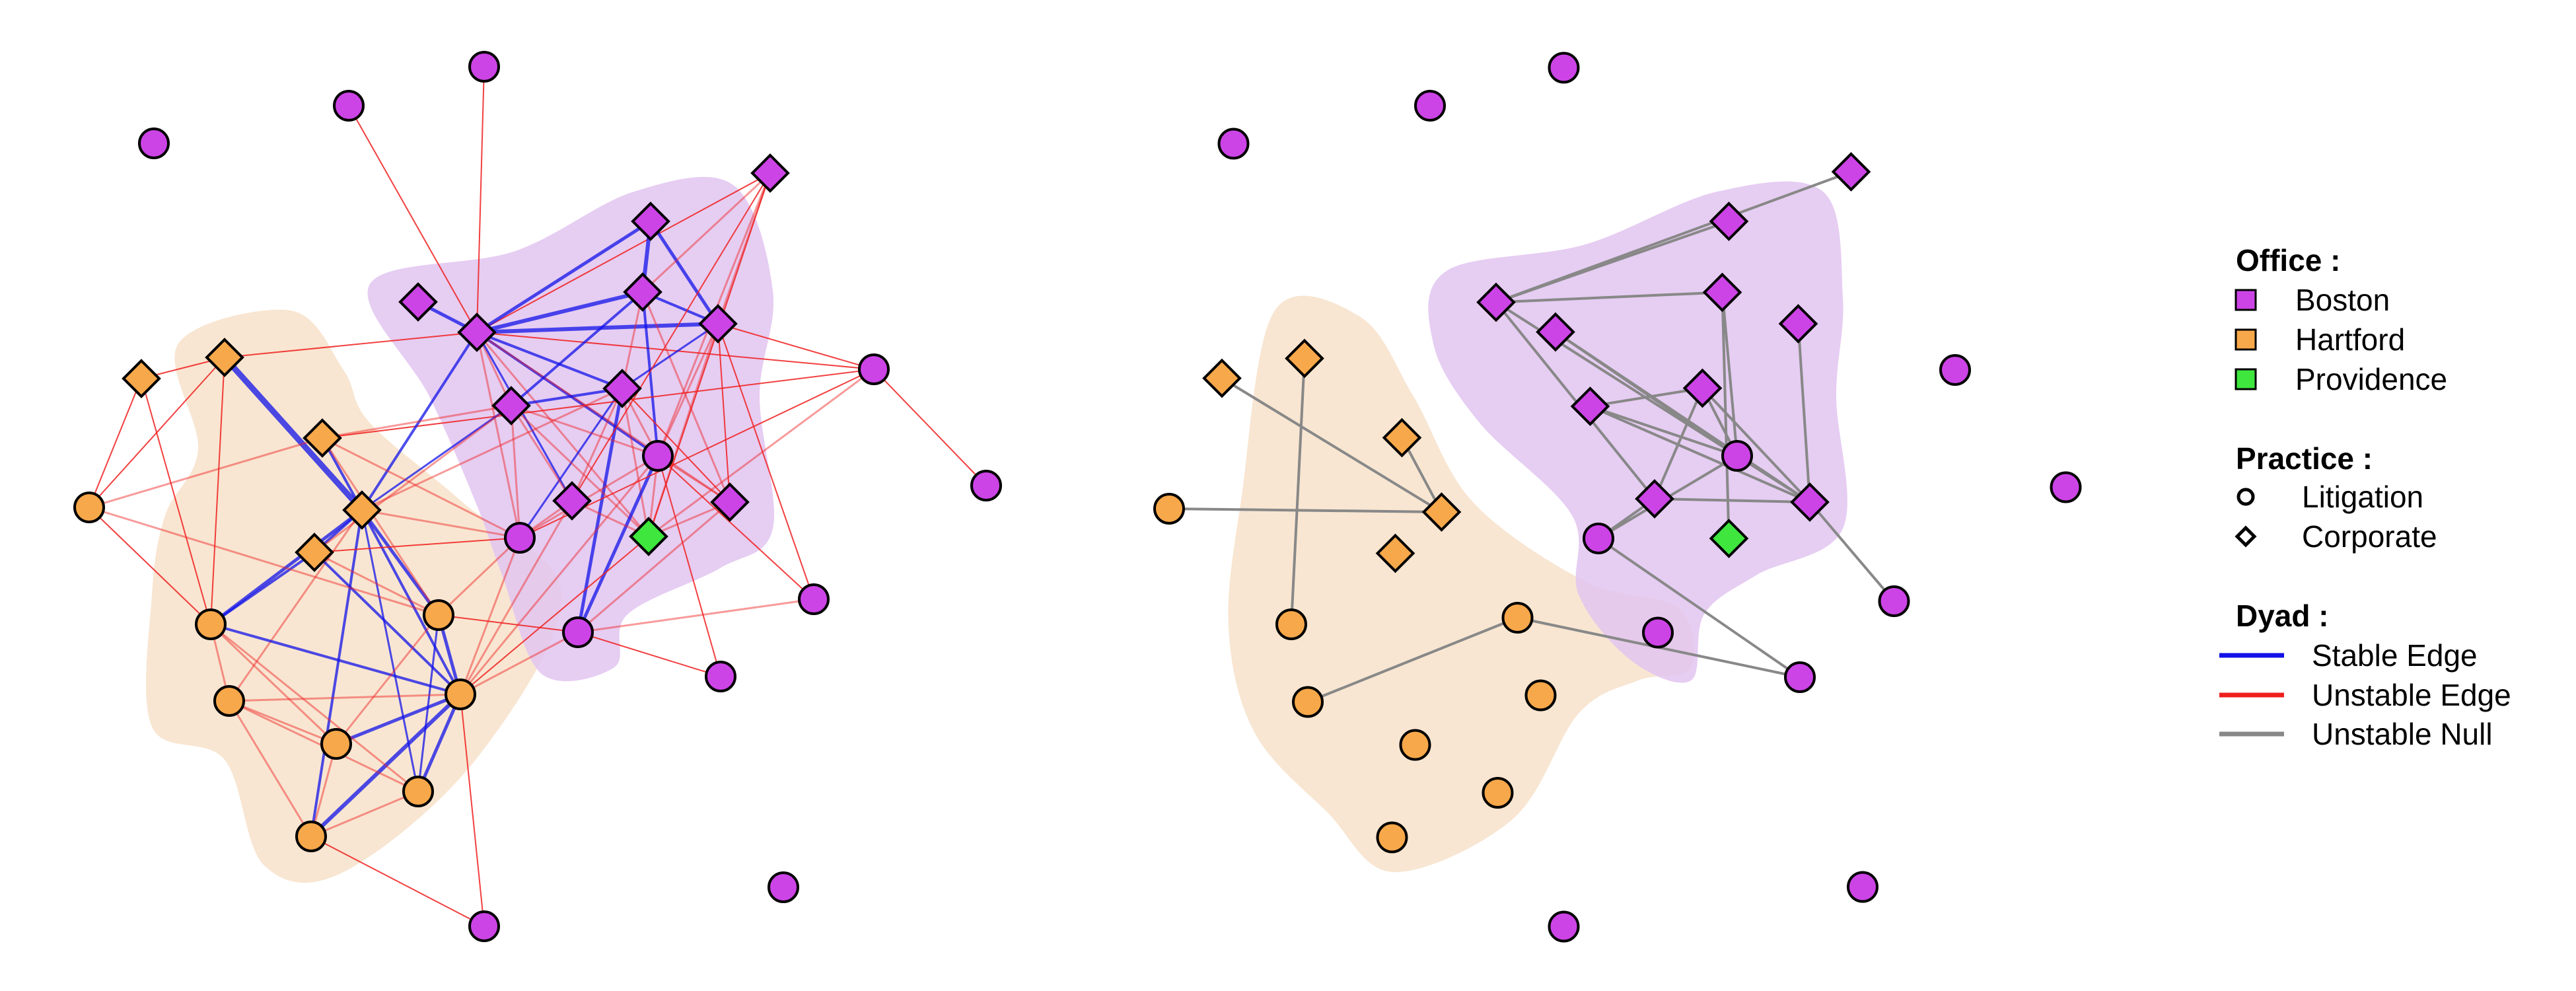  What do you see at coordinates (2350, 339) in the screenshot?
I see `legend-hartford-label: Hartford` at bounding box center [2350, 339].